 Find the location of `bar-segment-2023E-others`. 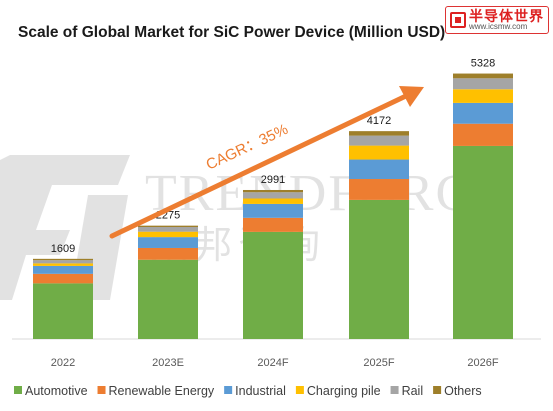

bar-segment-2023E-others is located at coordinates (168, 226).